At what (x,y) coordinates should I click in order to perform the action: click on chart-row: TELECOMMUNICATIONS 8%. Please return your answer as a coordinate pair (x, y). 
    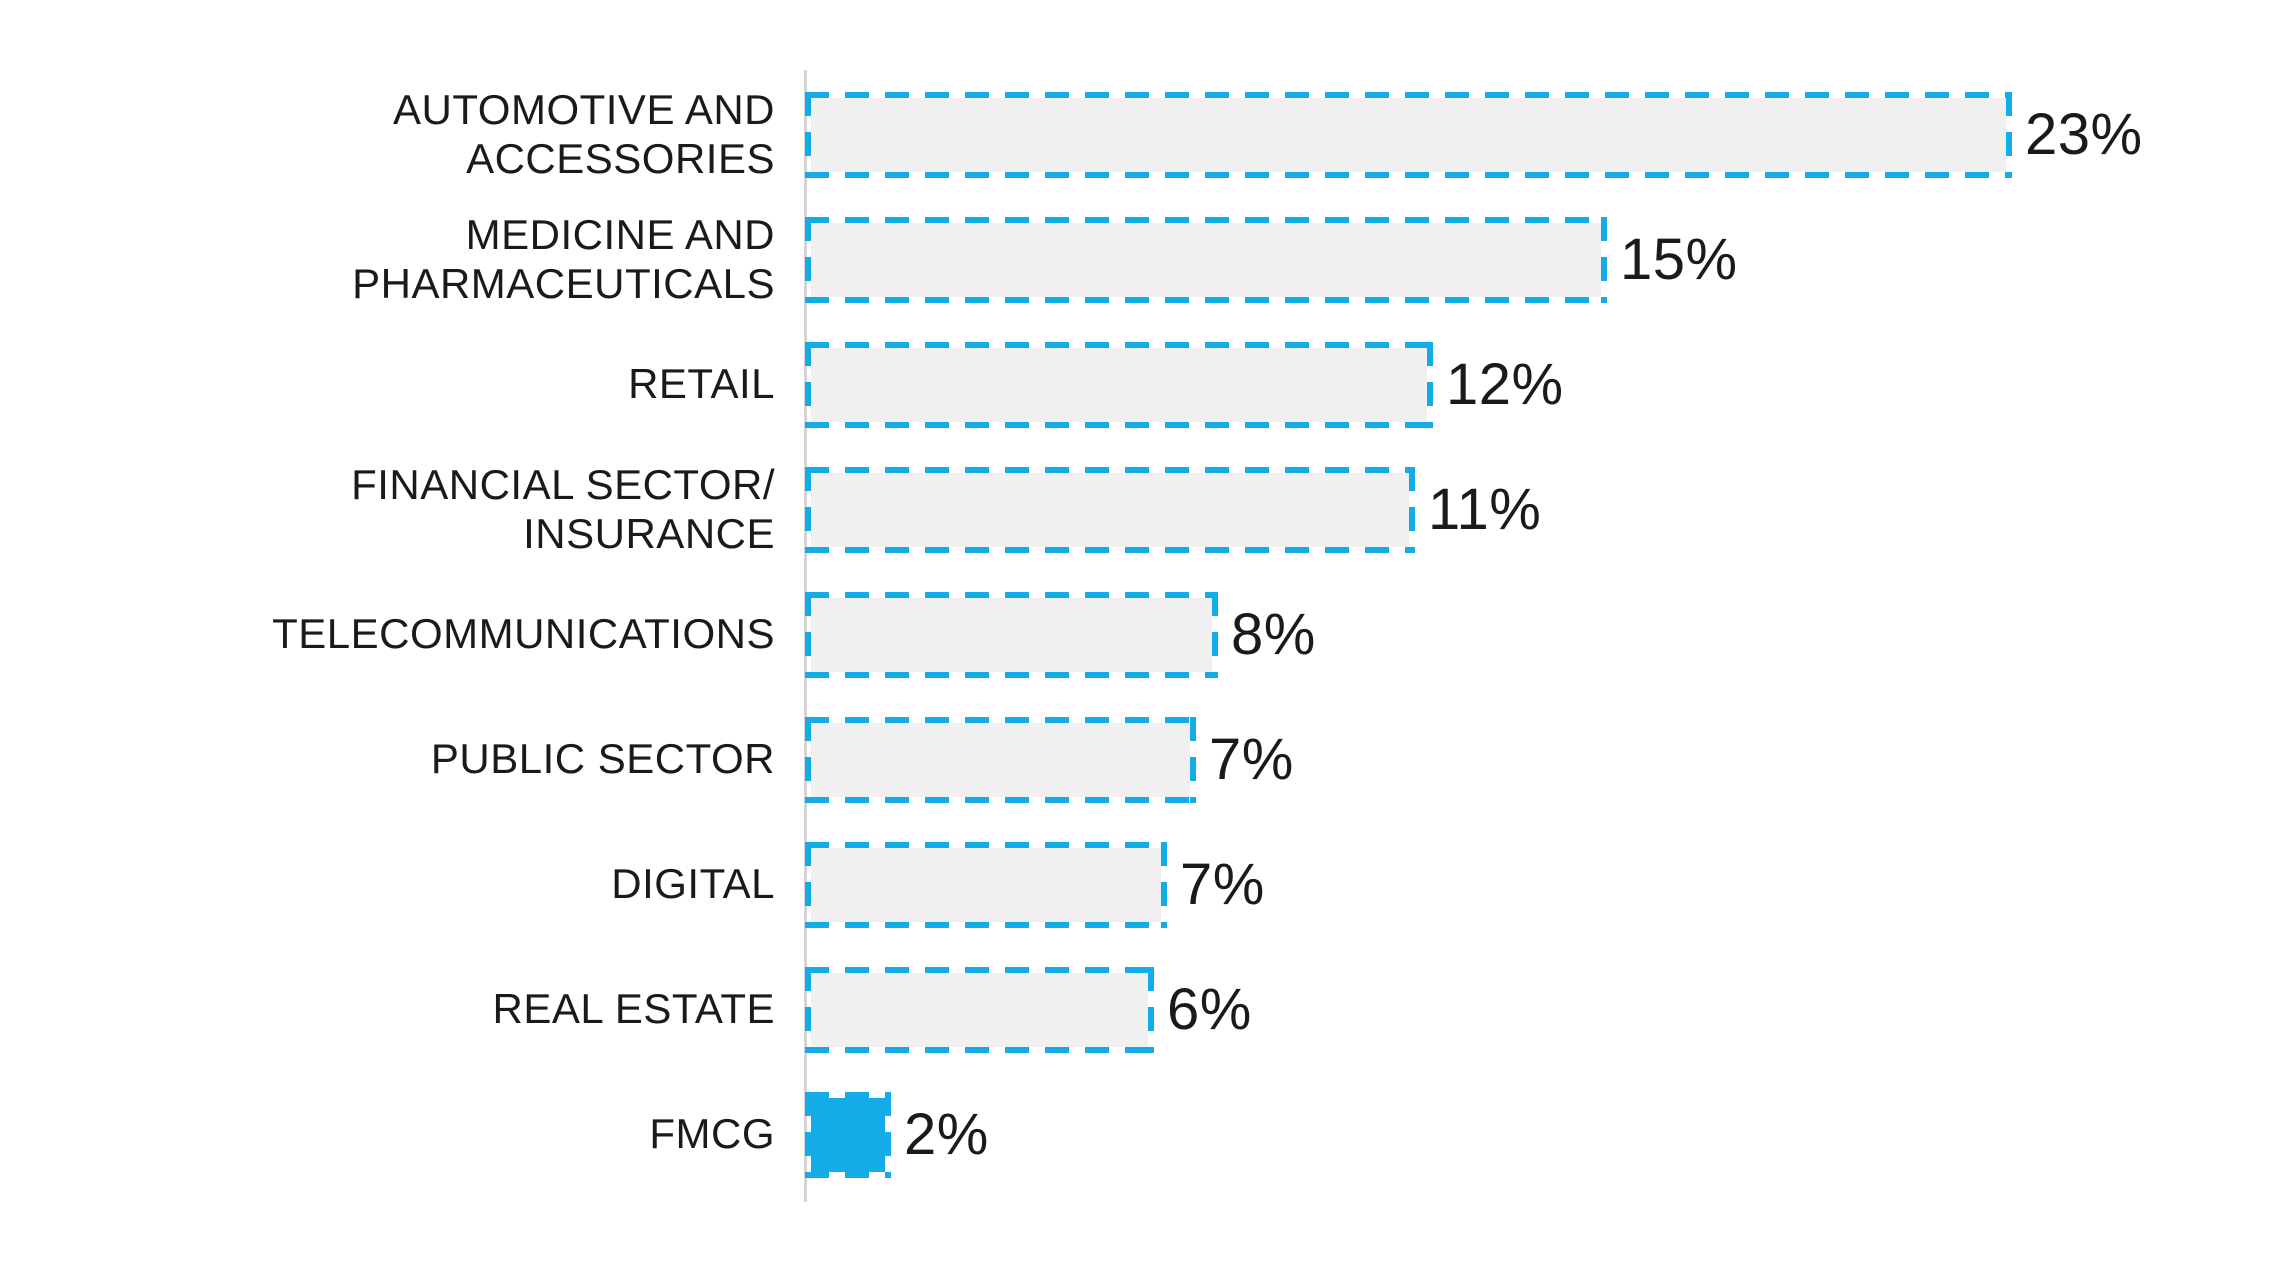
    Looking at the image, I should click on (1135, 634).